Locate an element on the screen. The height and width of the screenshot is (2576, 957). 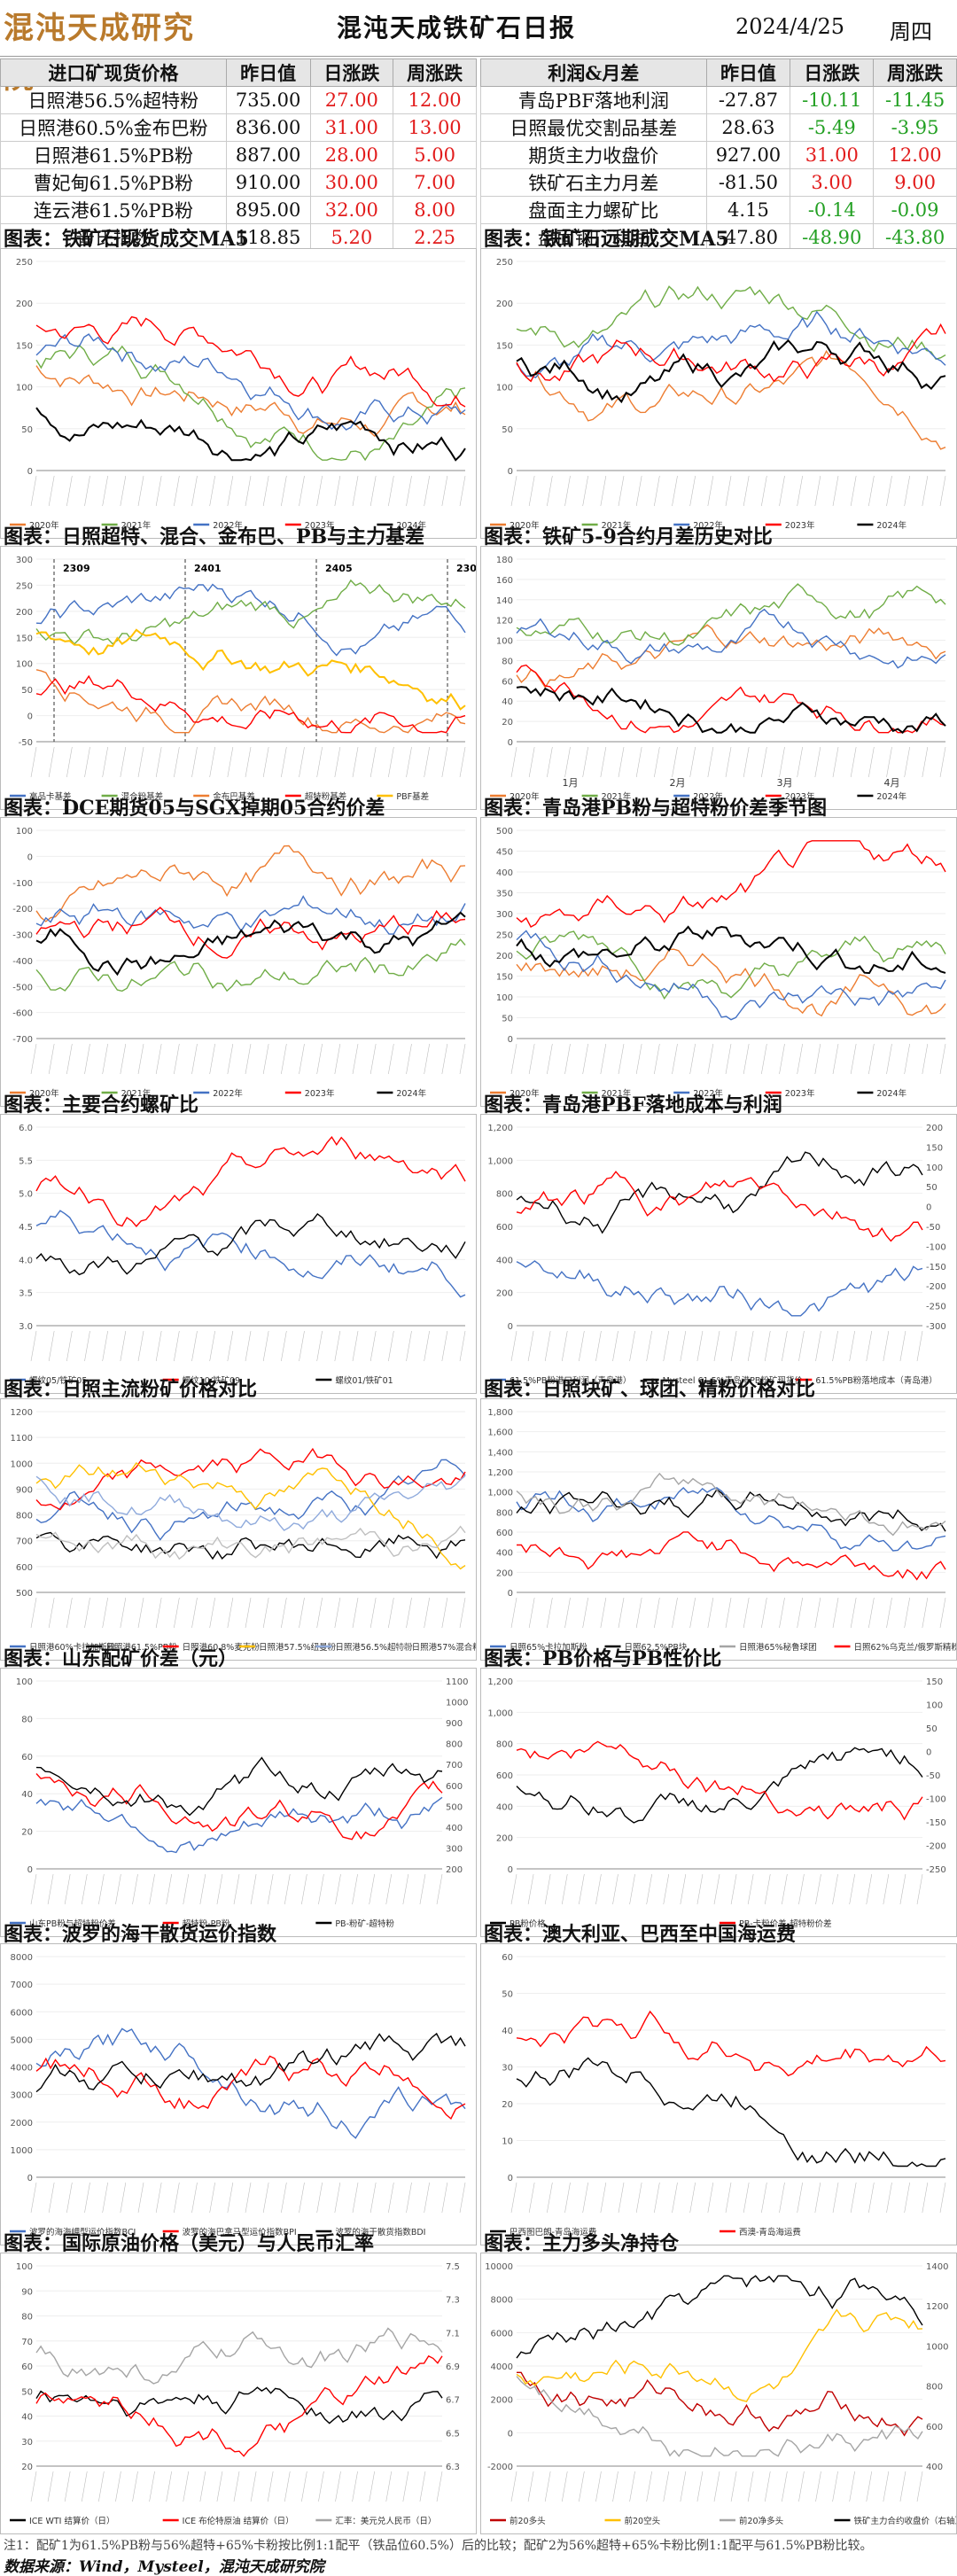
table-cell: 日照港60.5%金布巴粉 is located at coordinates (113, 128).